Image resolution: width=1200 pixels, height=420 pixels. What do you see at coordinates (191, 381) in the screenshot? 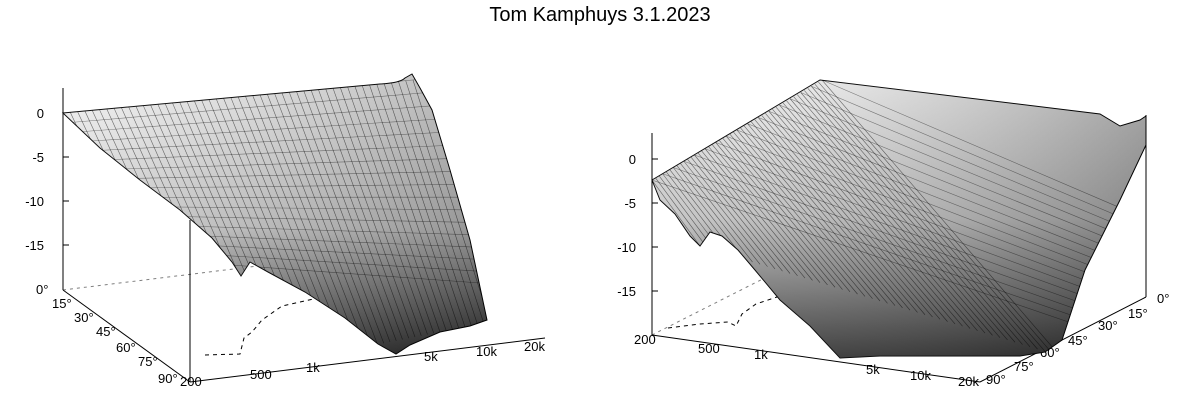
I see `left-freq-tick-0: 200` at bounding box center [191, 381].